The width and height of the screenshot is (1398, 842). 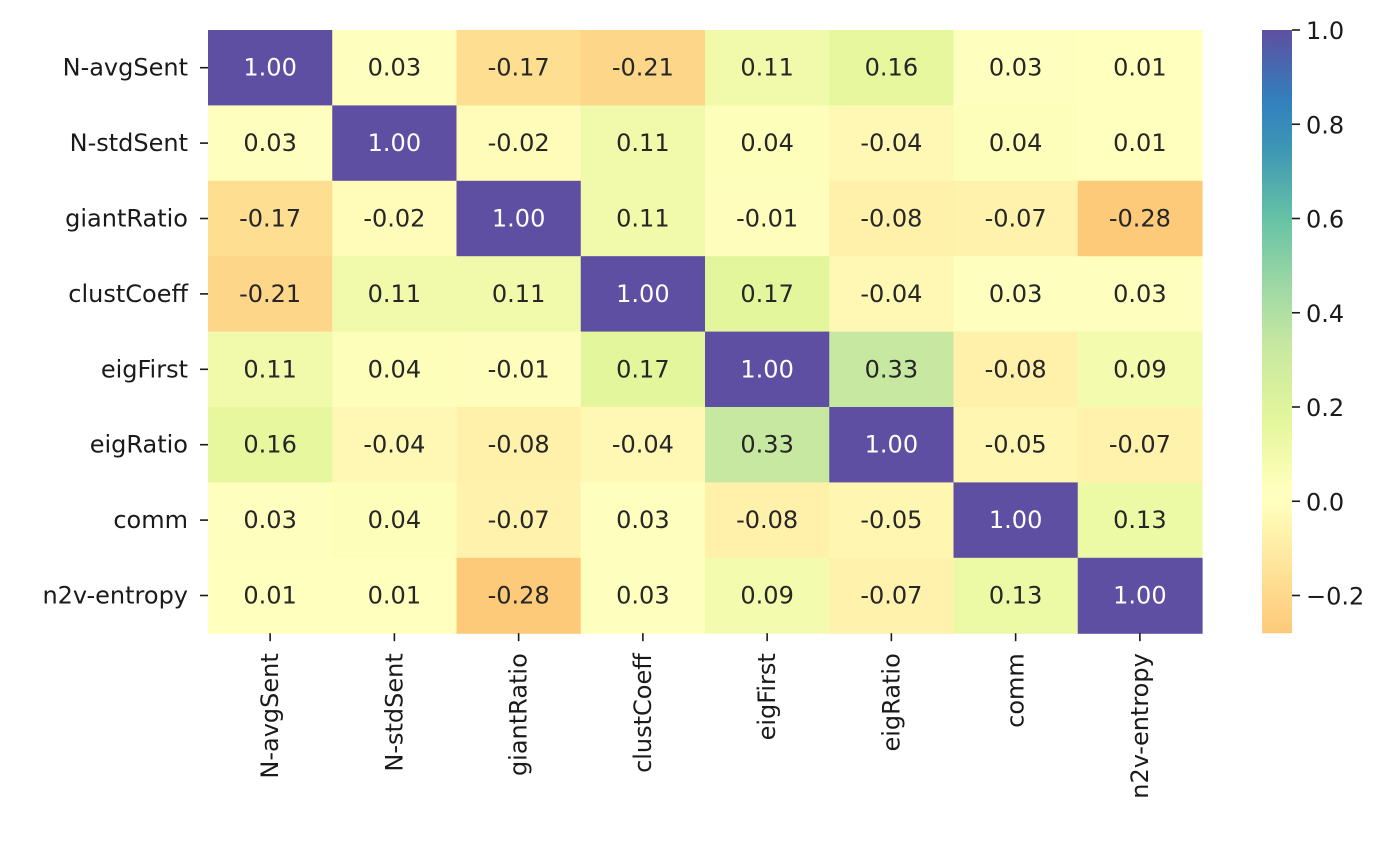 I want to click on cell-value-label: 0.17, so click(x=766, y=294).